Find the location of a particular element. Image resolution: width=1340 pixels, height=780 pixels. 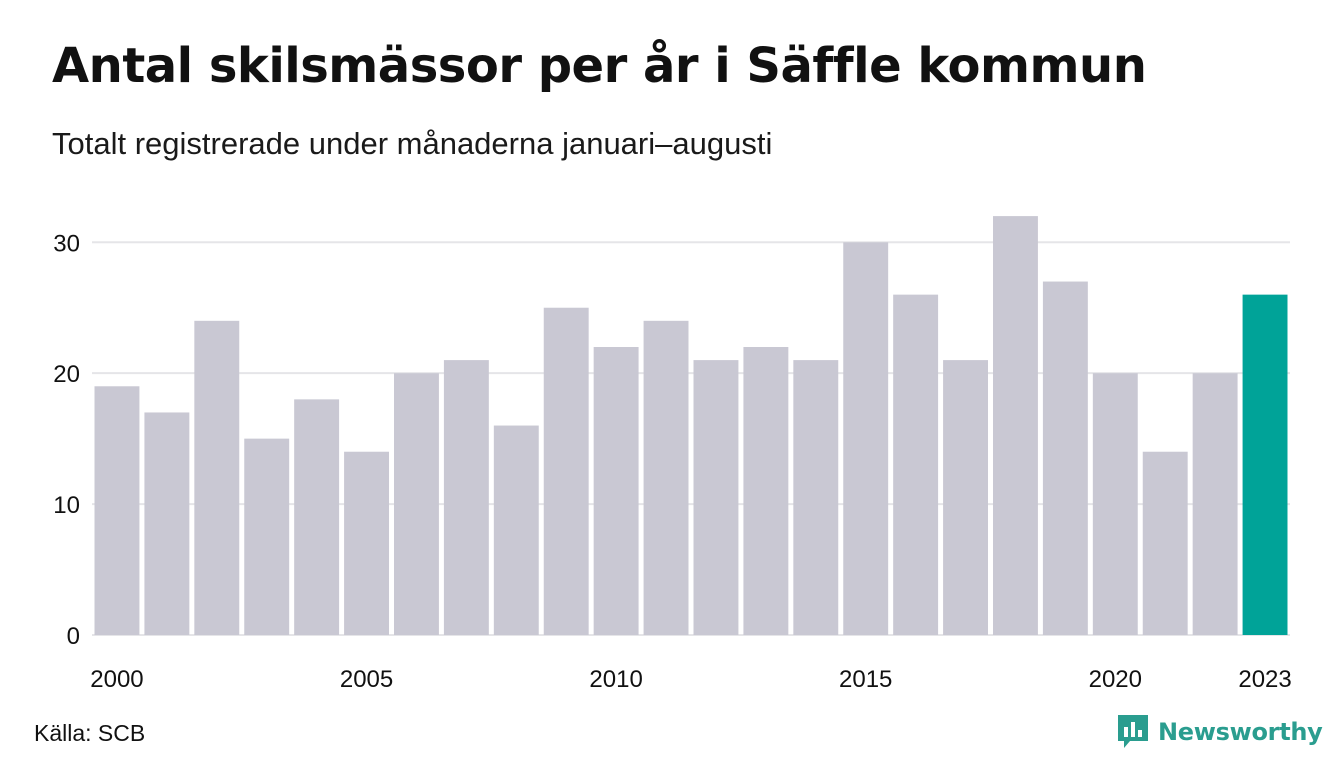

x-tick-label: 2000 is located at coordinates (116, 679).